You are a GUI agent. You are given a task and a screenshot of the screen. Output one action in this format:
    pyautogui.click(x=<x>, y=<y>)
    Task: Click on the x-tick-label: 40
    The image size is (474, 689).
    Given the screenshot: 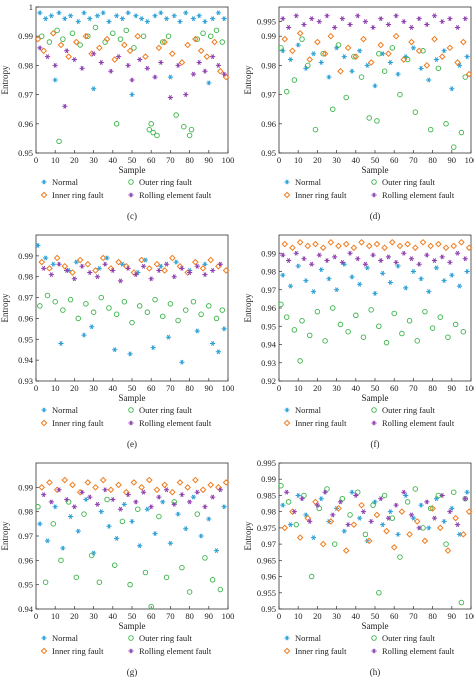 What is the action you would take?
    pyautogui.click(x=113, y=616)
    